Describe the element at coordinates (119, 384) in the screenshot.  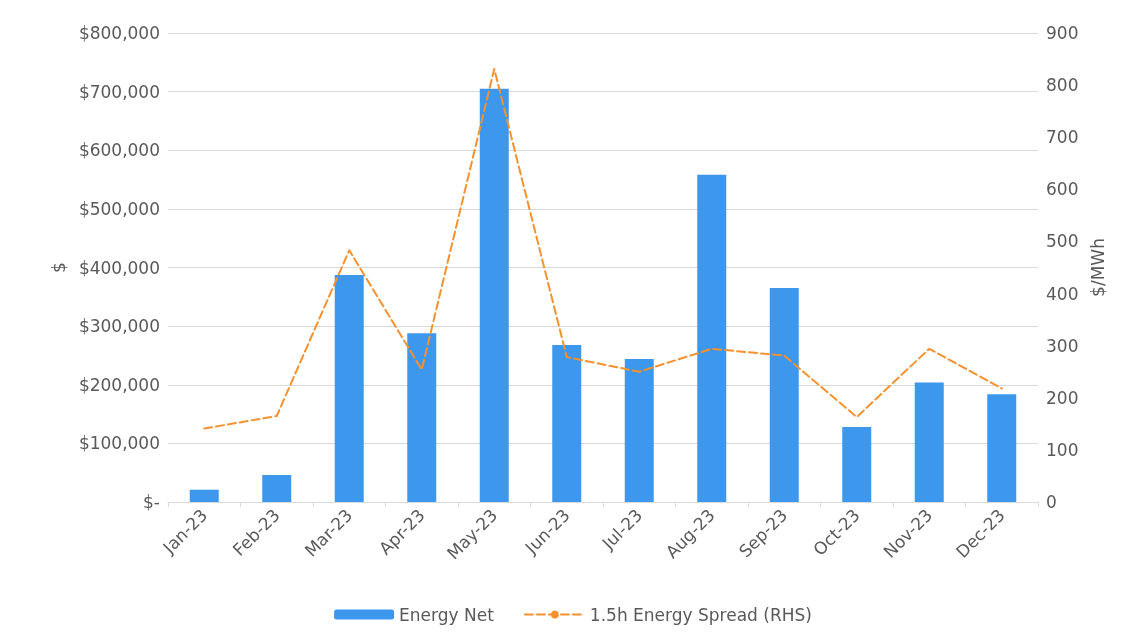
I see `y-tick-label: $200,000` at that location.